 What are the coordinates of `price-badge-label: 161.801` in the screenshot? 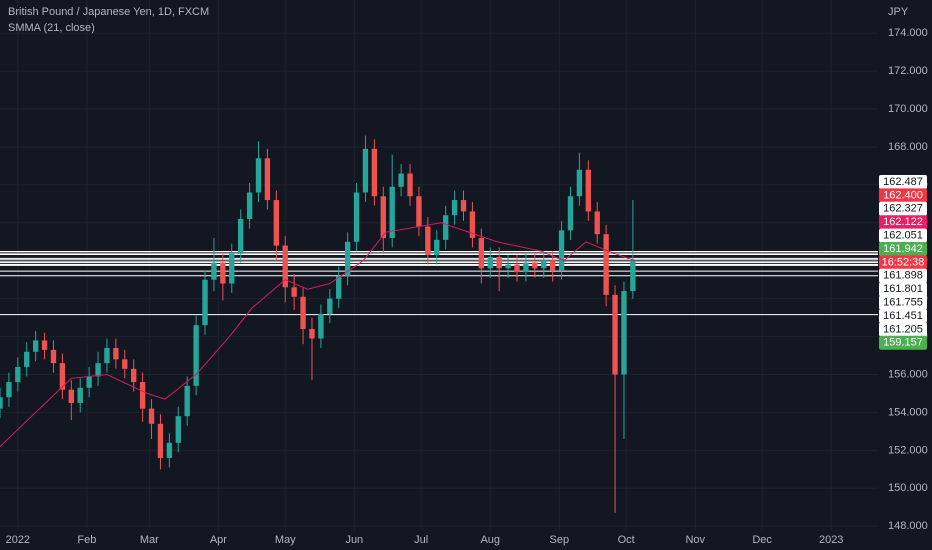 It's located at (903, 289).